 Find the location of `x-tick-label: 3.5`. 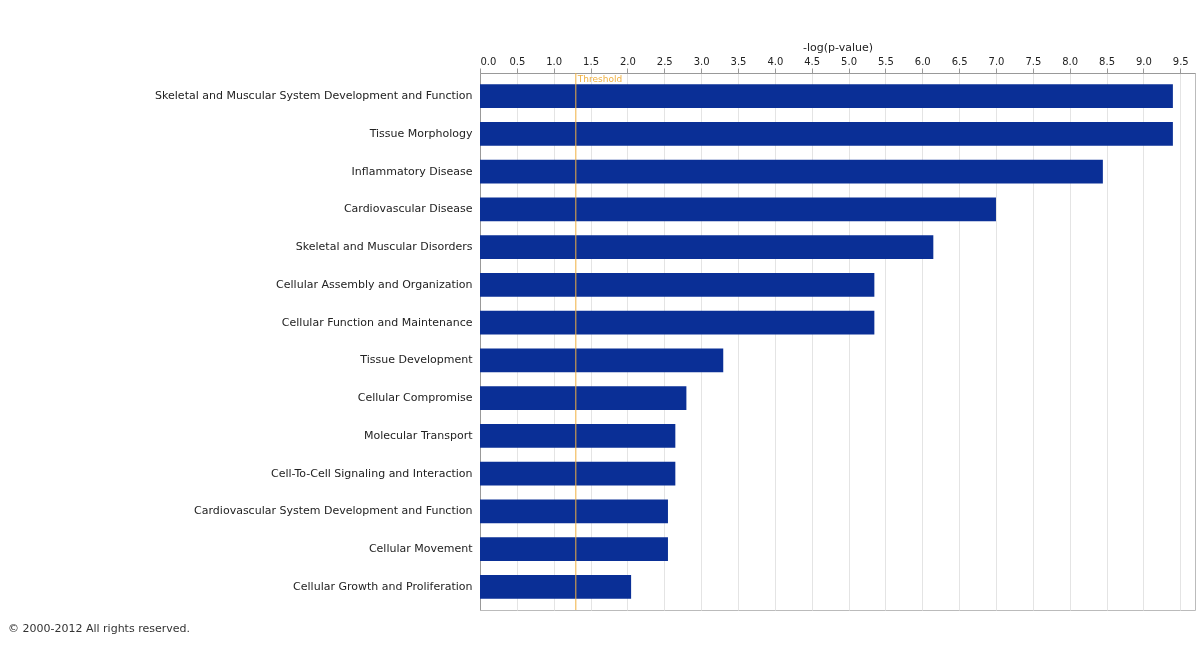

x-tick-label: 3.5 is located at coordinates (738, 61).